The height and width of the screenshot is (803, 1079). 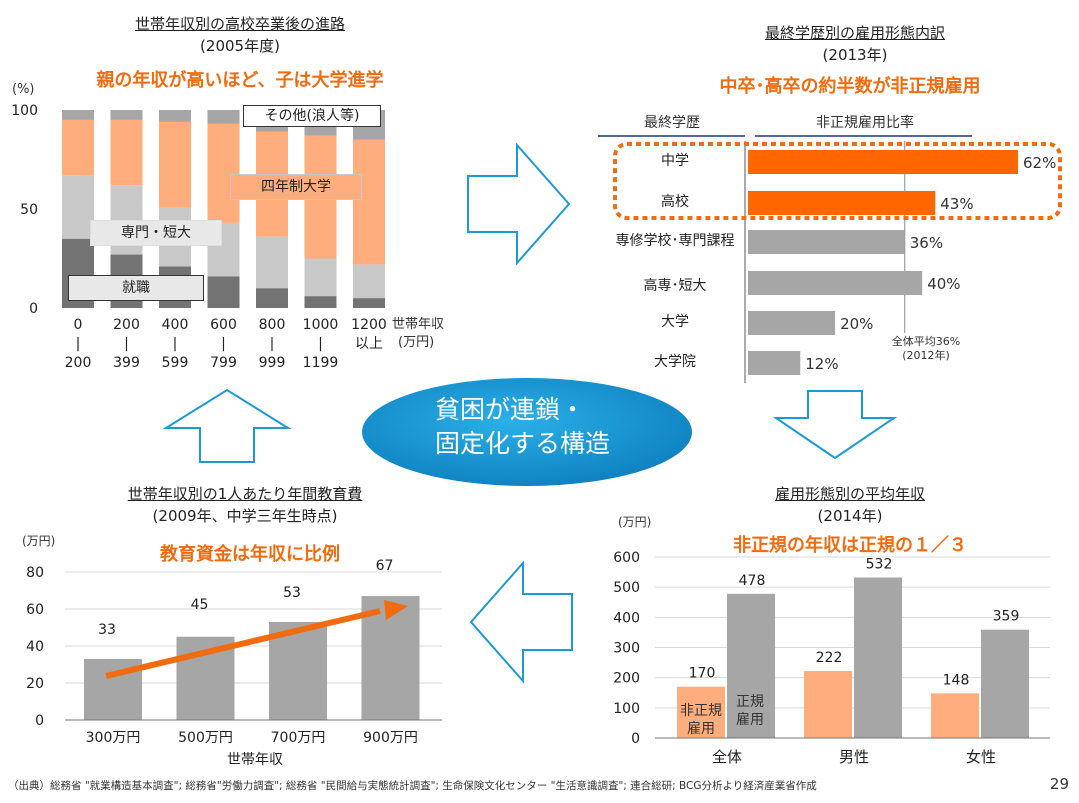 I want to click on p4-val-0-1: 222, so click(x=829, y=658).